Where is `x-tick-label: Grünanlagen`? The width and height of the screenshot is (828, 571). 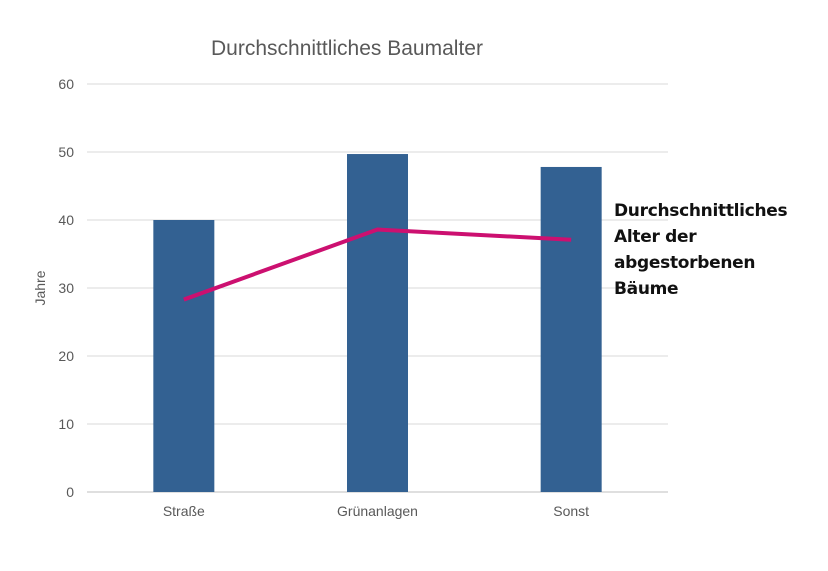 x-tick-label: Grünanlagen is located at coordinates (377, 511).